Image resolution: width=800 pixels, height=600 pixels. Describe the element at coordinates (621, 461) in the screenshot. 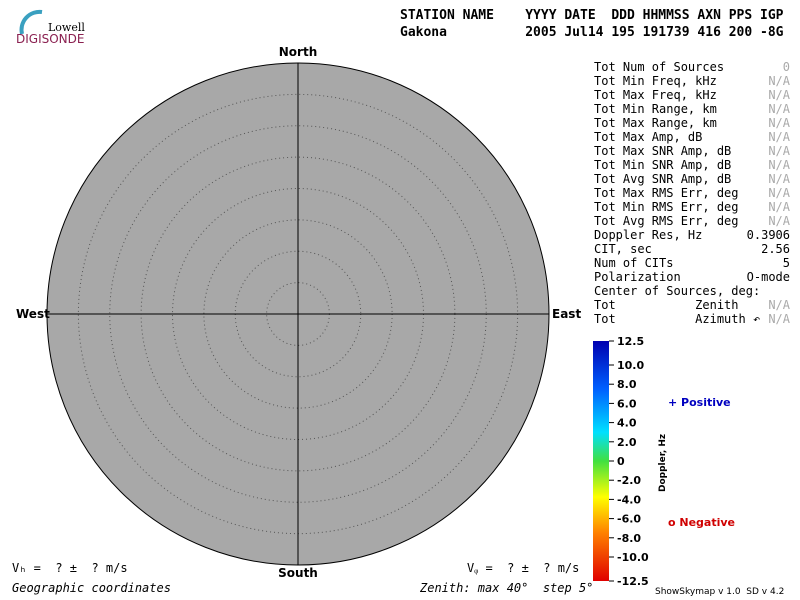

I see `colorbar-tick-label: 0` at that location.